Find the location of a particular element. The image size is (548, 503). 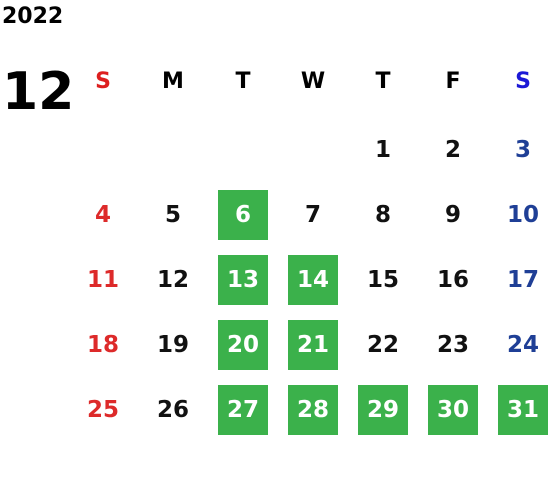

calendar-day: 8 is located at coordinates (382, 215).